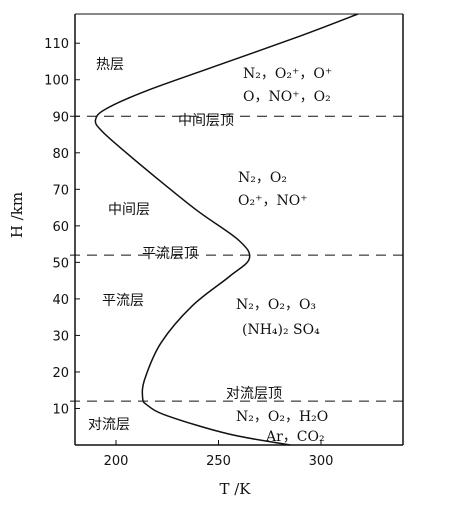 The width and height of the screenshot is (453, 513). Describe the element at coordinates (60, 336) in the screenshot. I see `y-tick-label: 30` at that location.